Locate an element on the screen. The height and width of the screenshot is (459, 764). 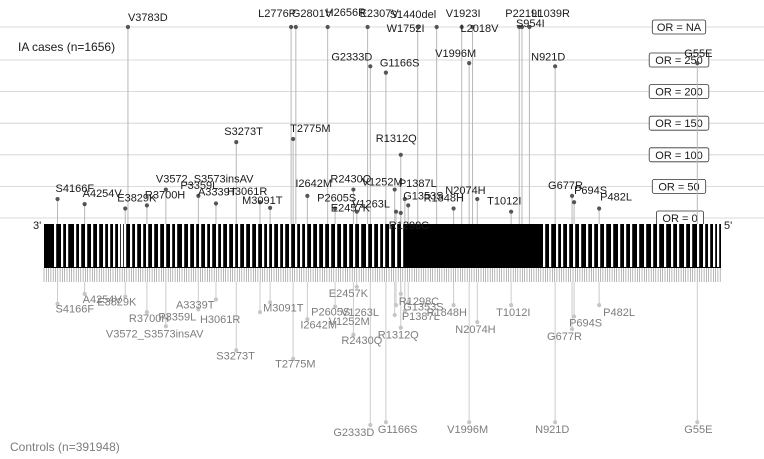
or-label-text: OR = 250 is located at coordinates (678, 61).